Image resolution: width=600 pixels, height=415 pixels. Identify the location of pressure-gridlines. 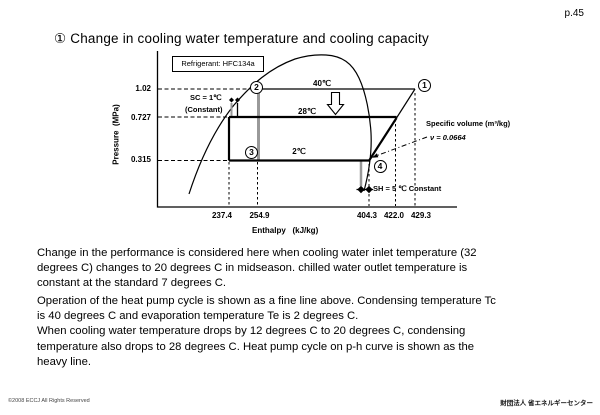
(204, 124).